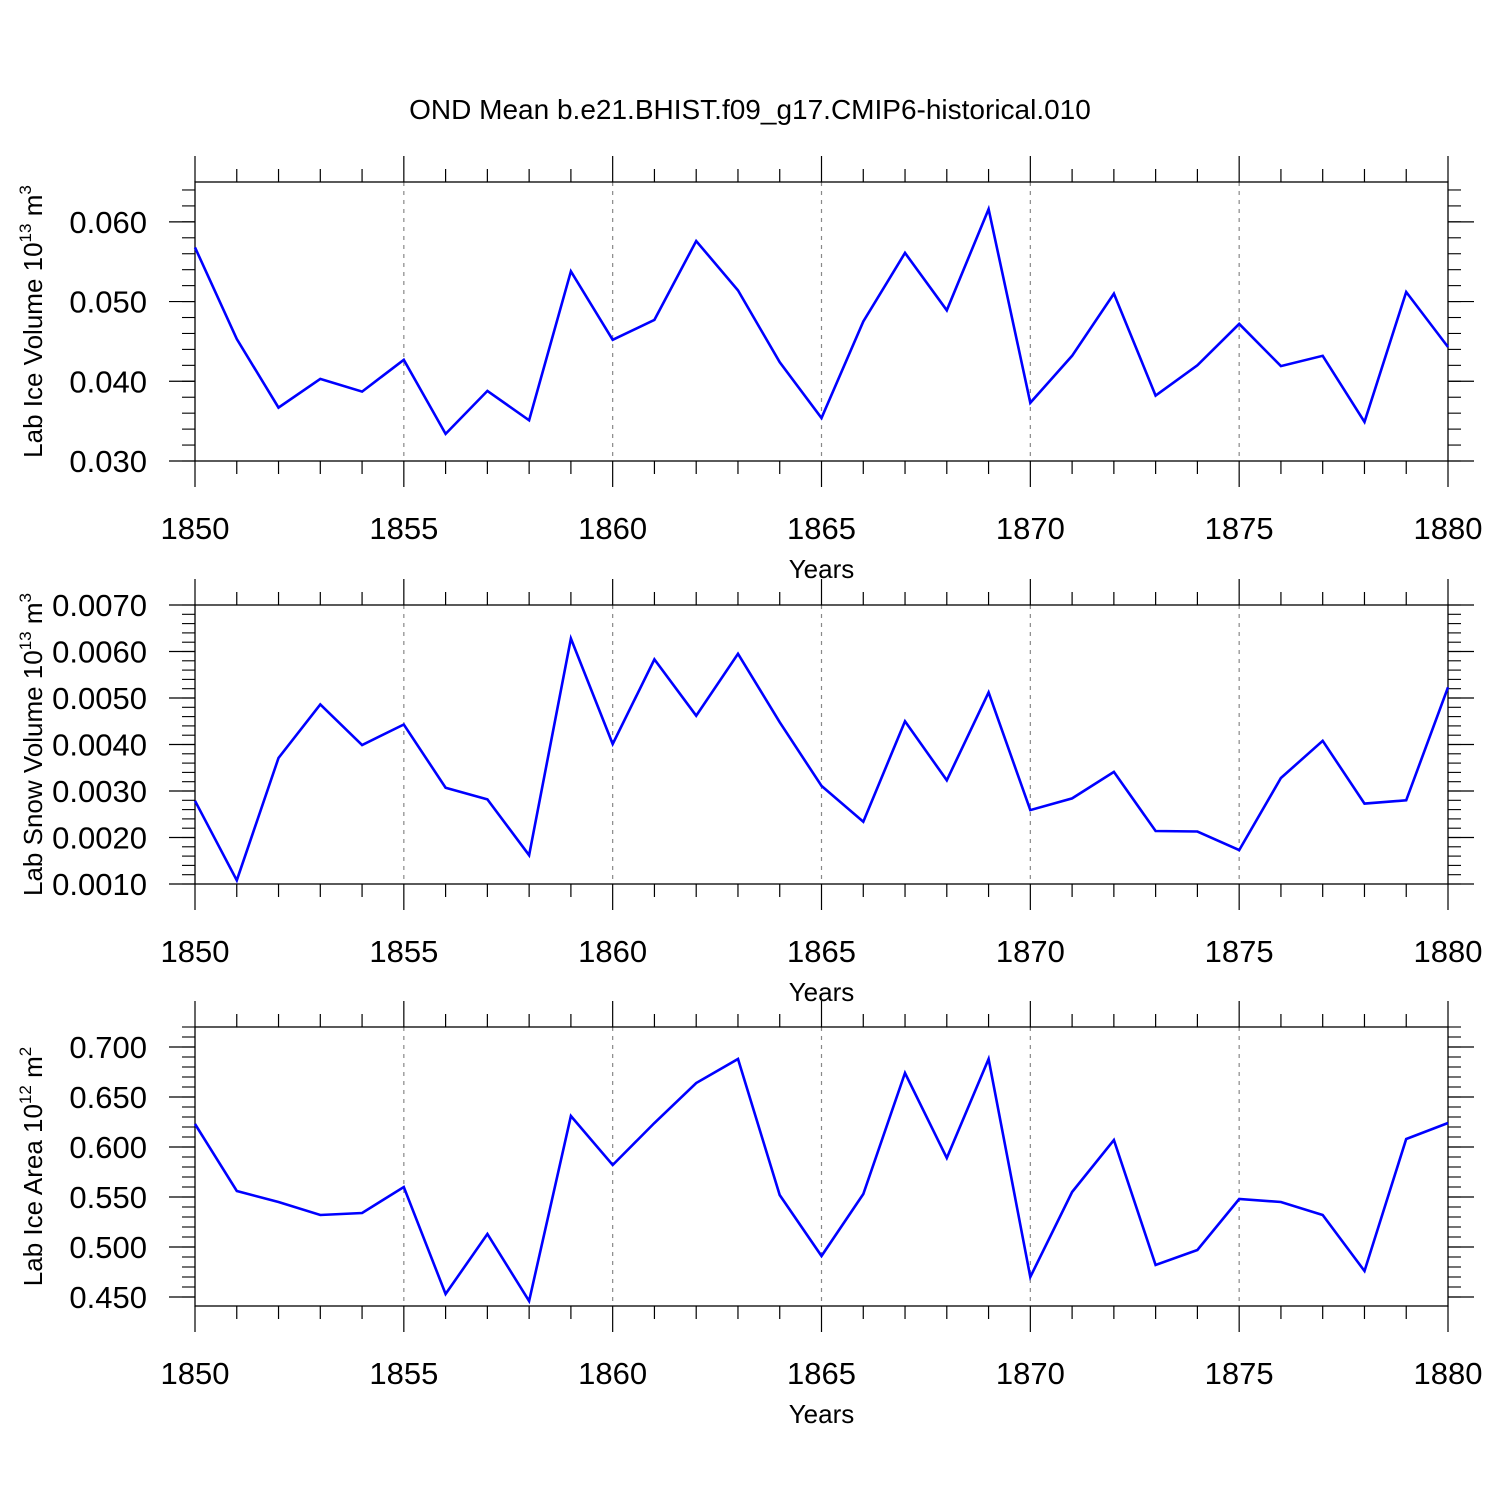 This screenshot has width=1500, height=1500. Describe the element at coordinates (33, 1195) in the screenshot. I see `y-axis-label-part: Lab Ice Area 10` at that location.